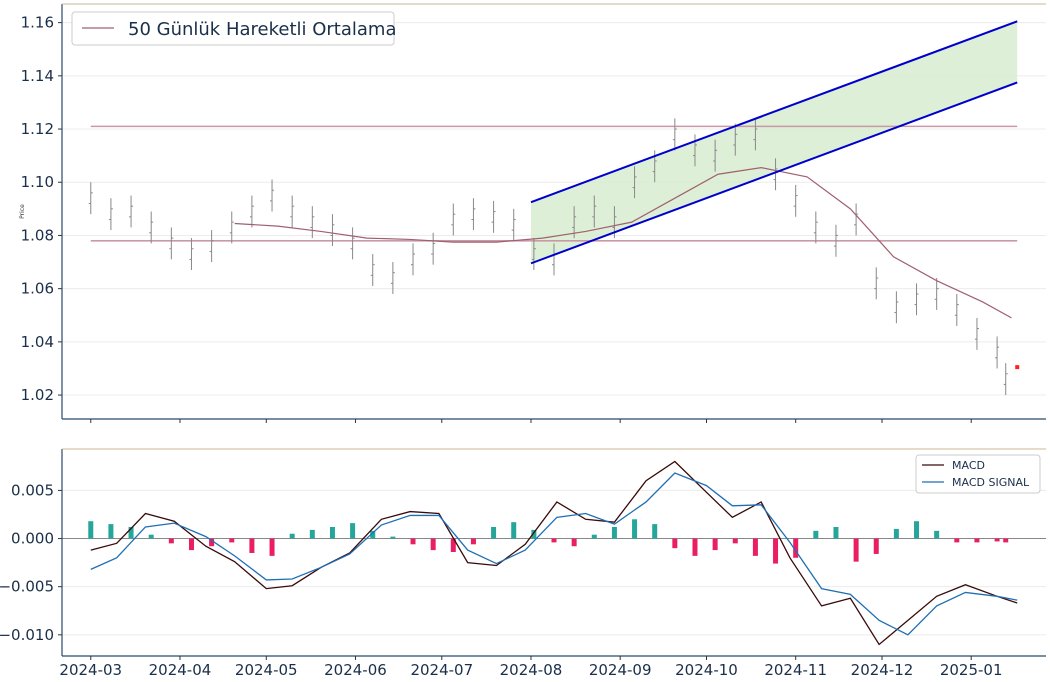 This screenshot has width=1050, height=682. I want to click on macd-y-tick-label: 0.000, so click(32, 539).